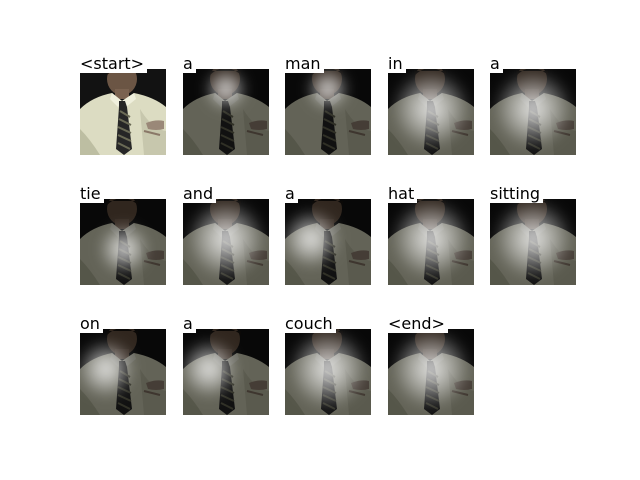 This screenshot has width=640, height=480. What do you see at coordinates (304, 64) in the screenshot?
I see `caption-word: man` at bounding box center [304, 64].